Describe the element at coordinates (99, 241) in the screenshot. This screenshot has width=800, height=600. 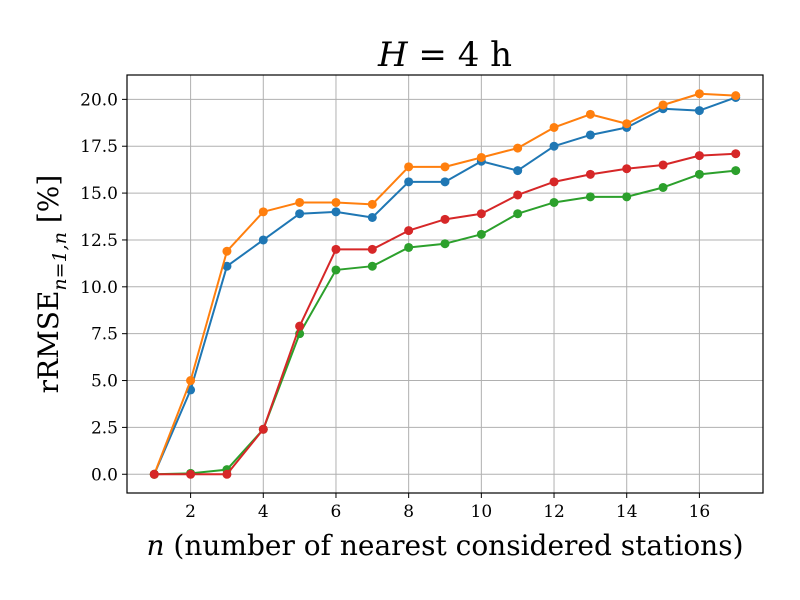
I see `y-tick-label: 12.5` at that location.